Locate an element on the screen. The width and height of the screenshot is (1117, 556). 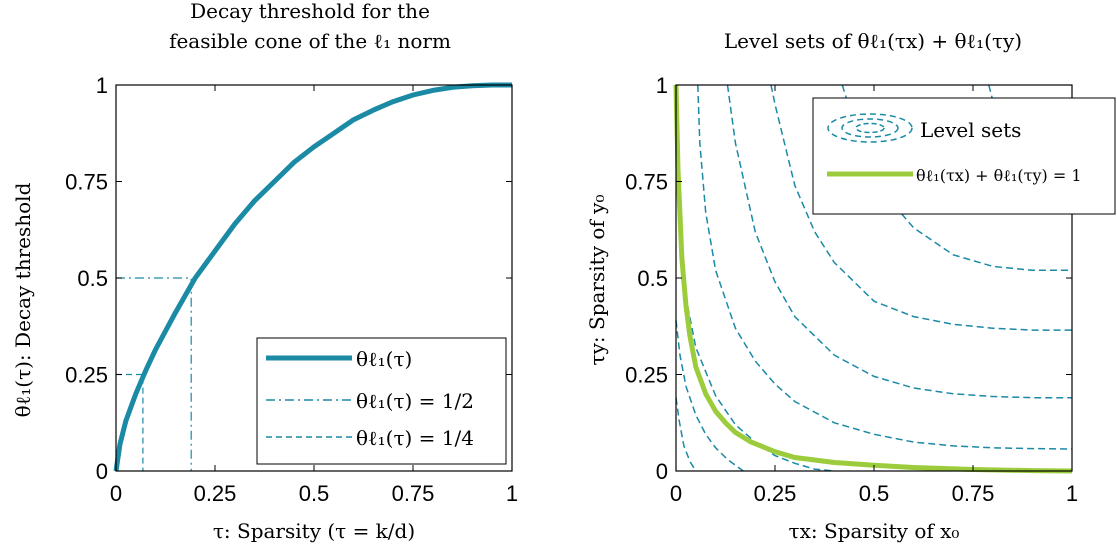
right-ytick-label: 0 is located at coordinates (662, 471).